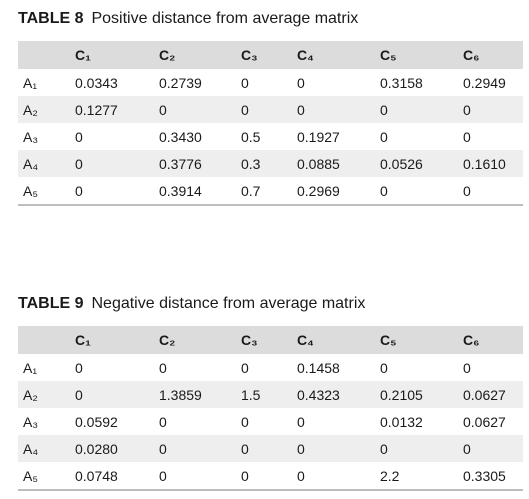 The height and width of the screenshot is (499, 529). Describe the element at coordinates (180, 82) in the screenshot. I see `table-cell: 0.2739` at that location.